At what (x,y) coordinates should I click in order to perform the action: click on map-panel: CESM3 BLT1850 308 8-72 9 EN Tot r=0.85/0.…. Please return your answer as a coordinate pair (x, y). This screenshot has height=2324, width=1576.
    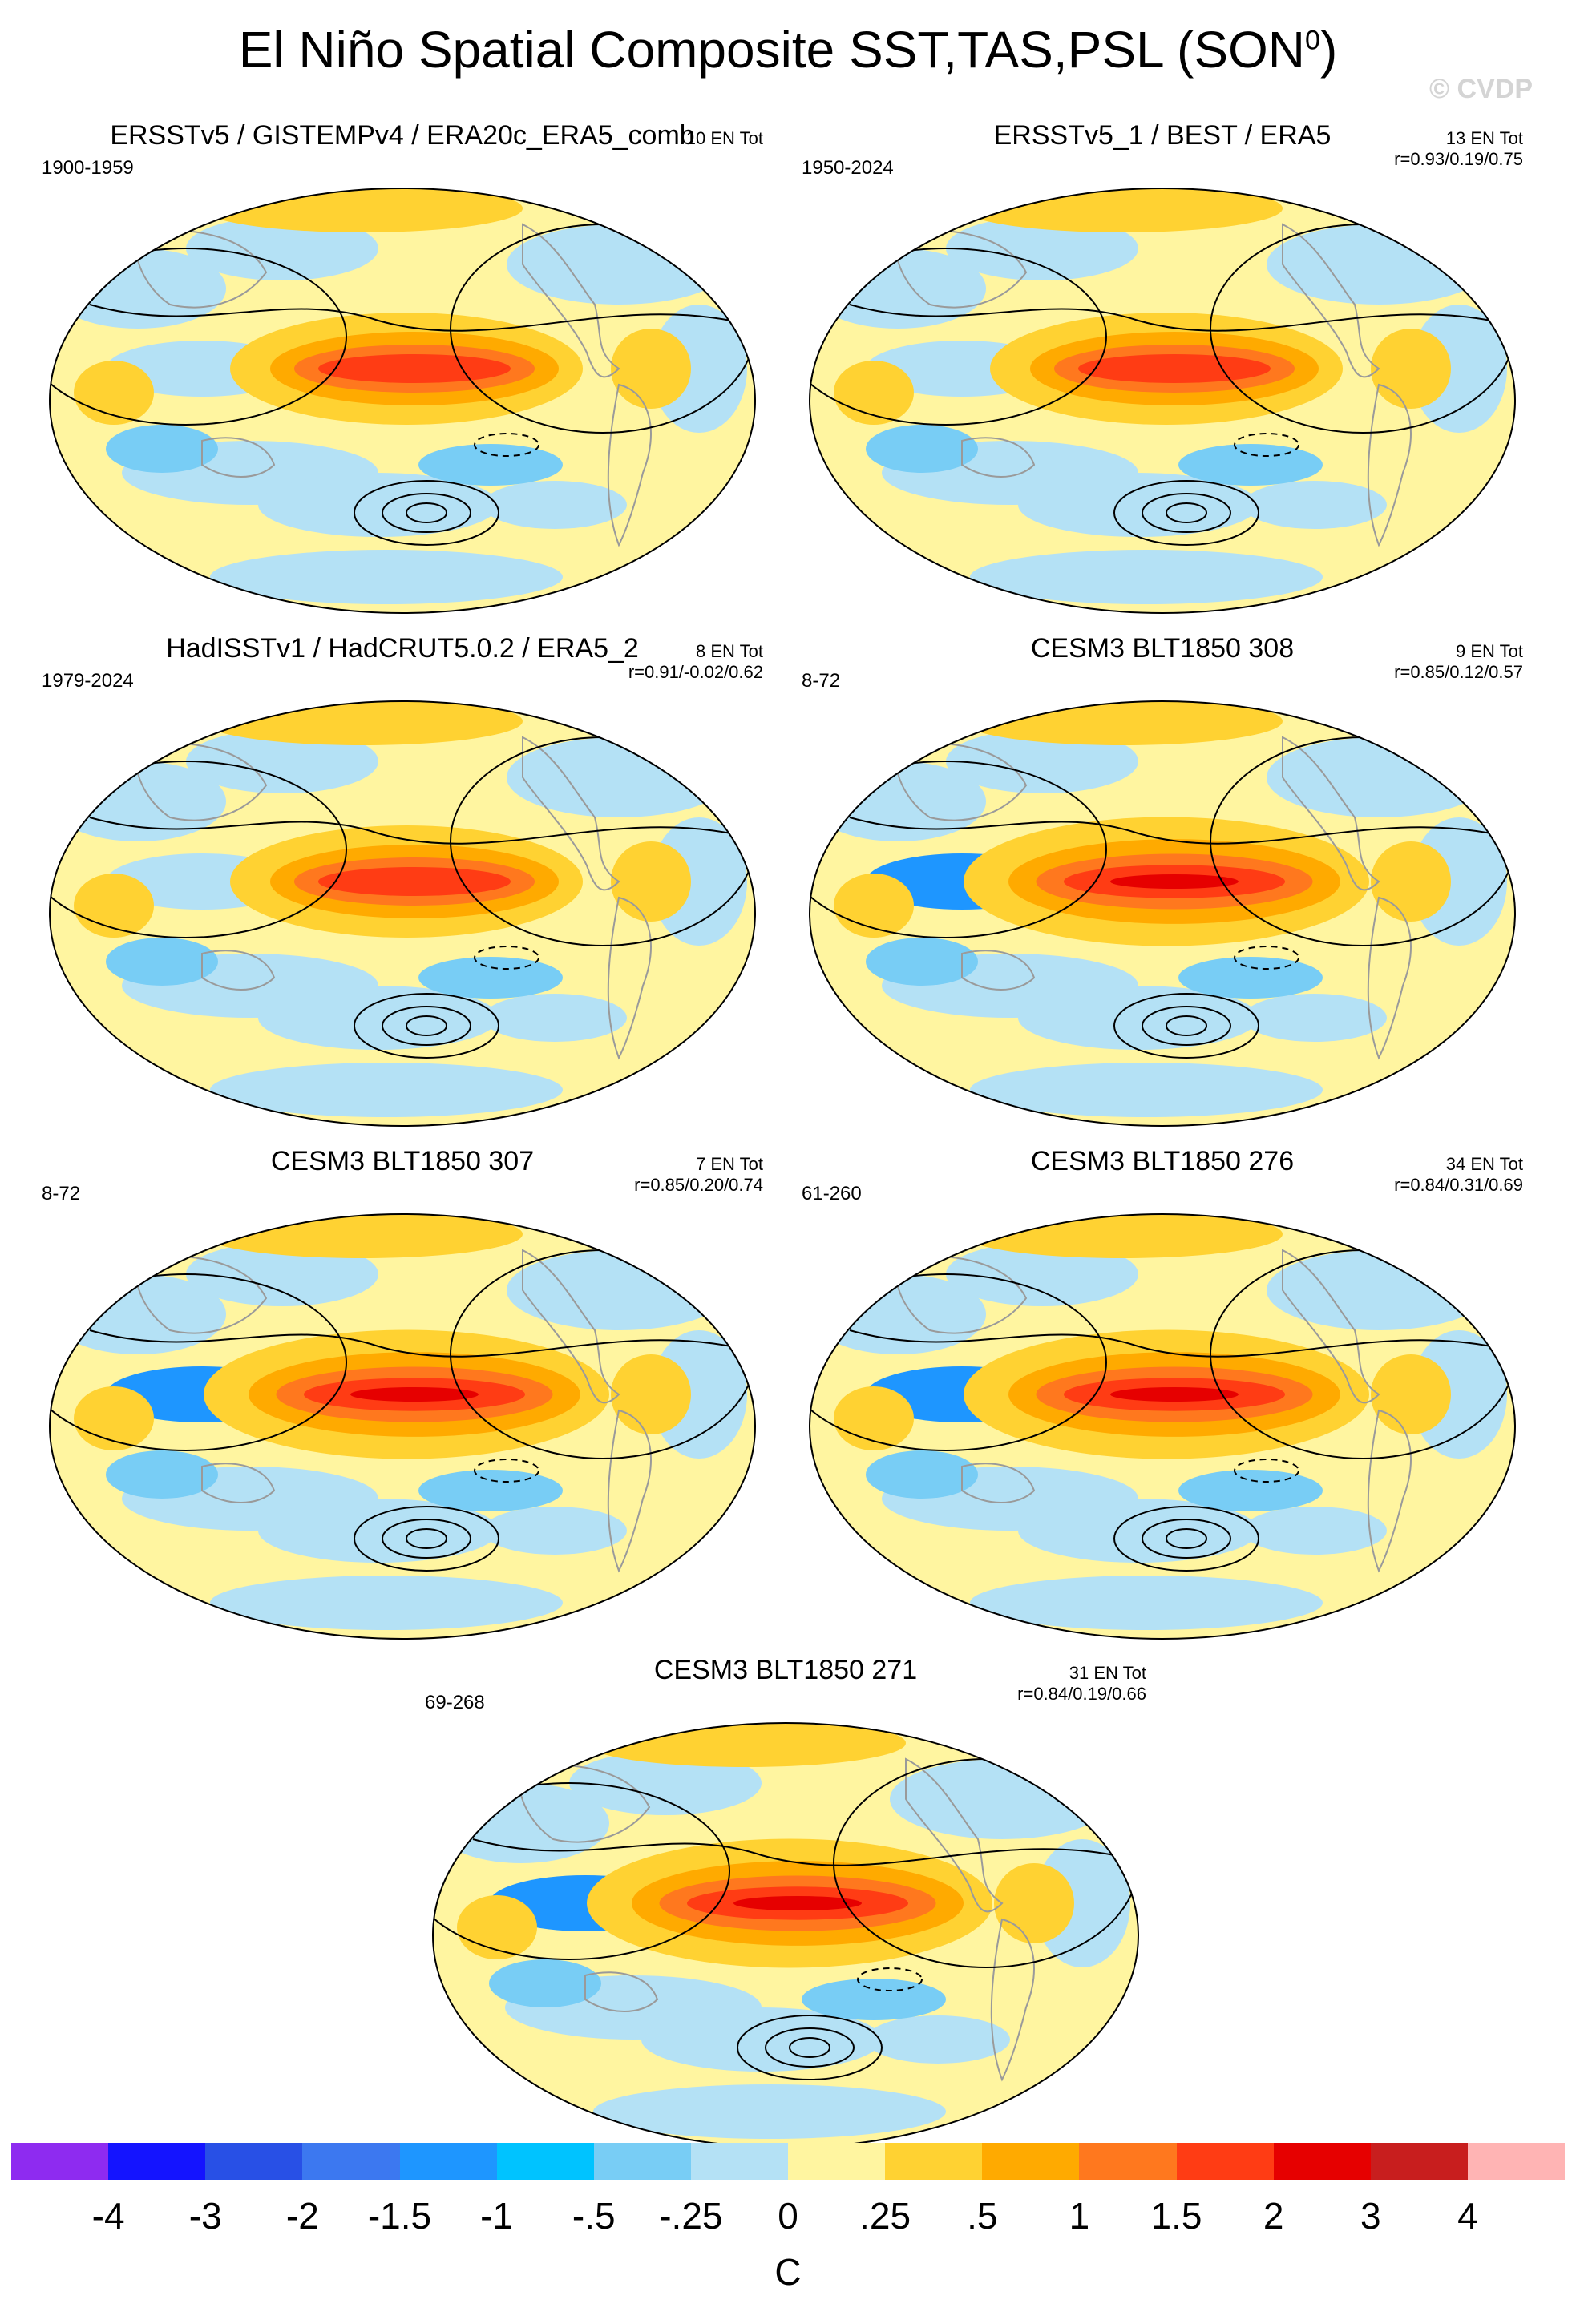
    Looking at the image, I should click on (1162, 885).